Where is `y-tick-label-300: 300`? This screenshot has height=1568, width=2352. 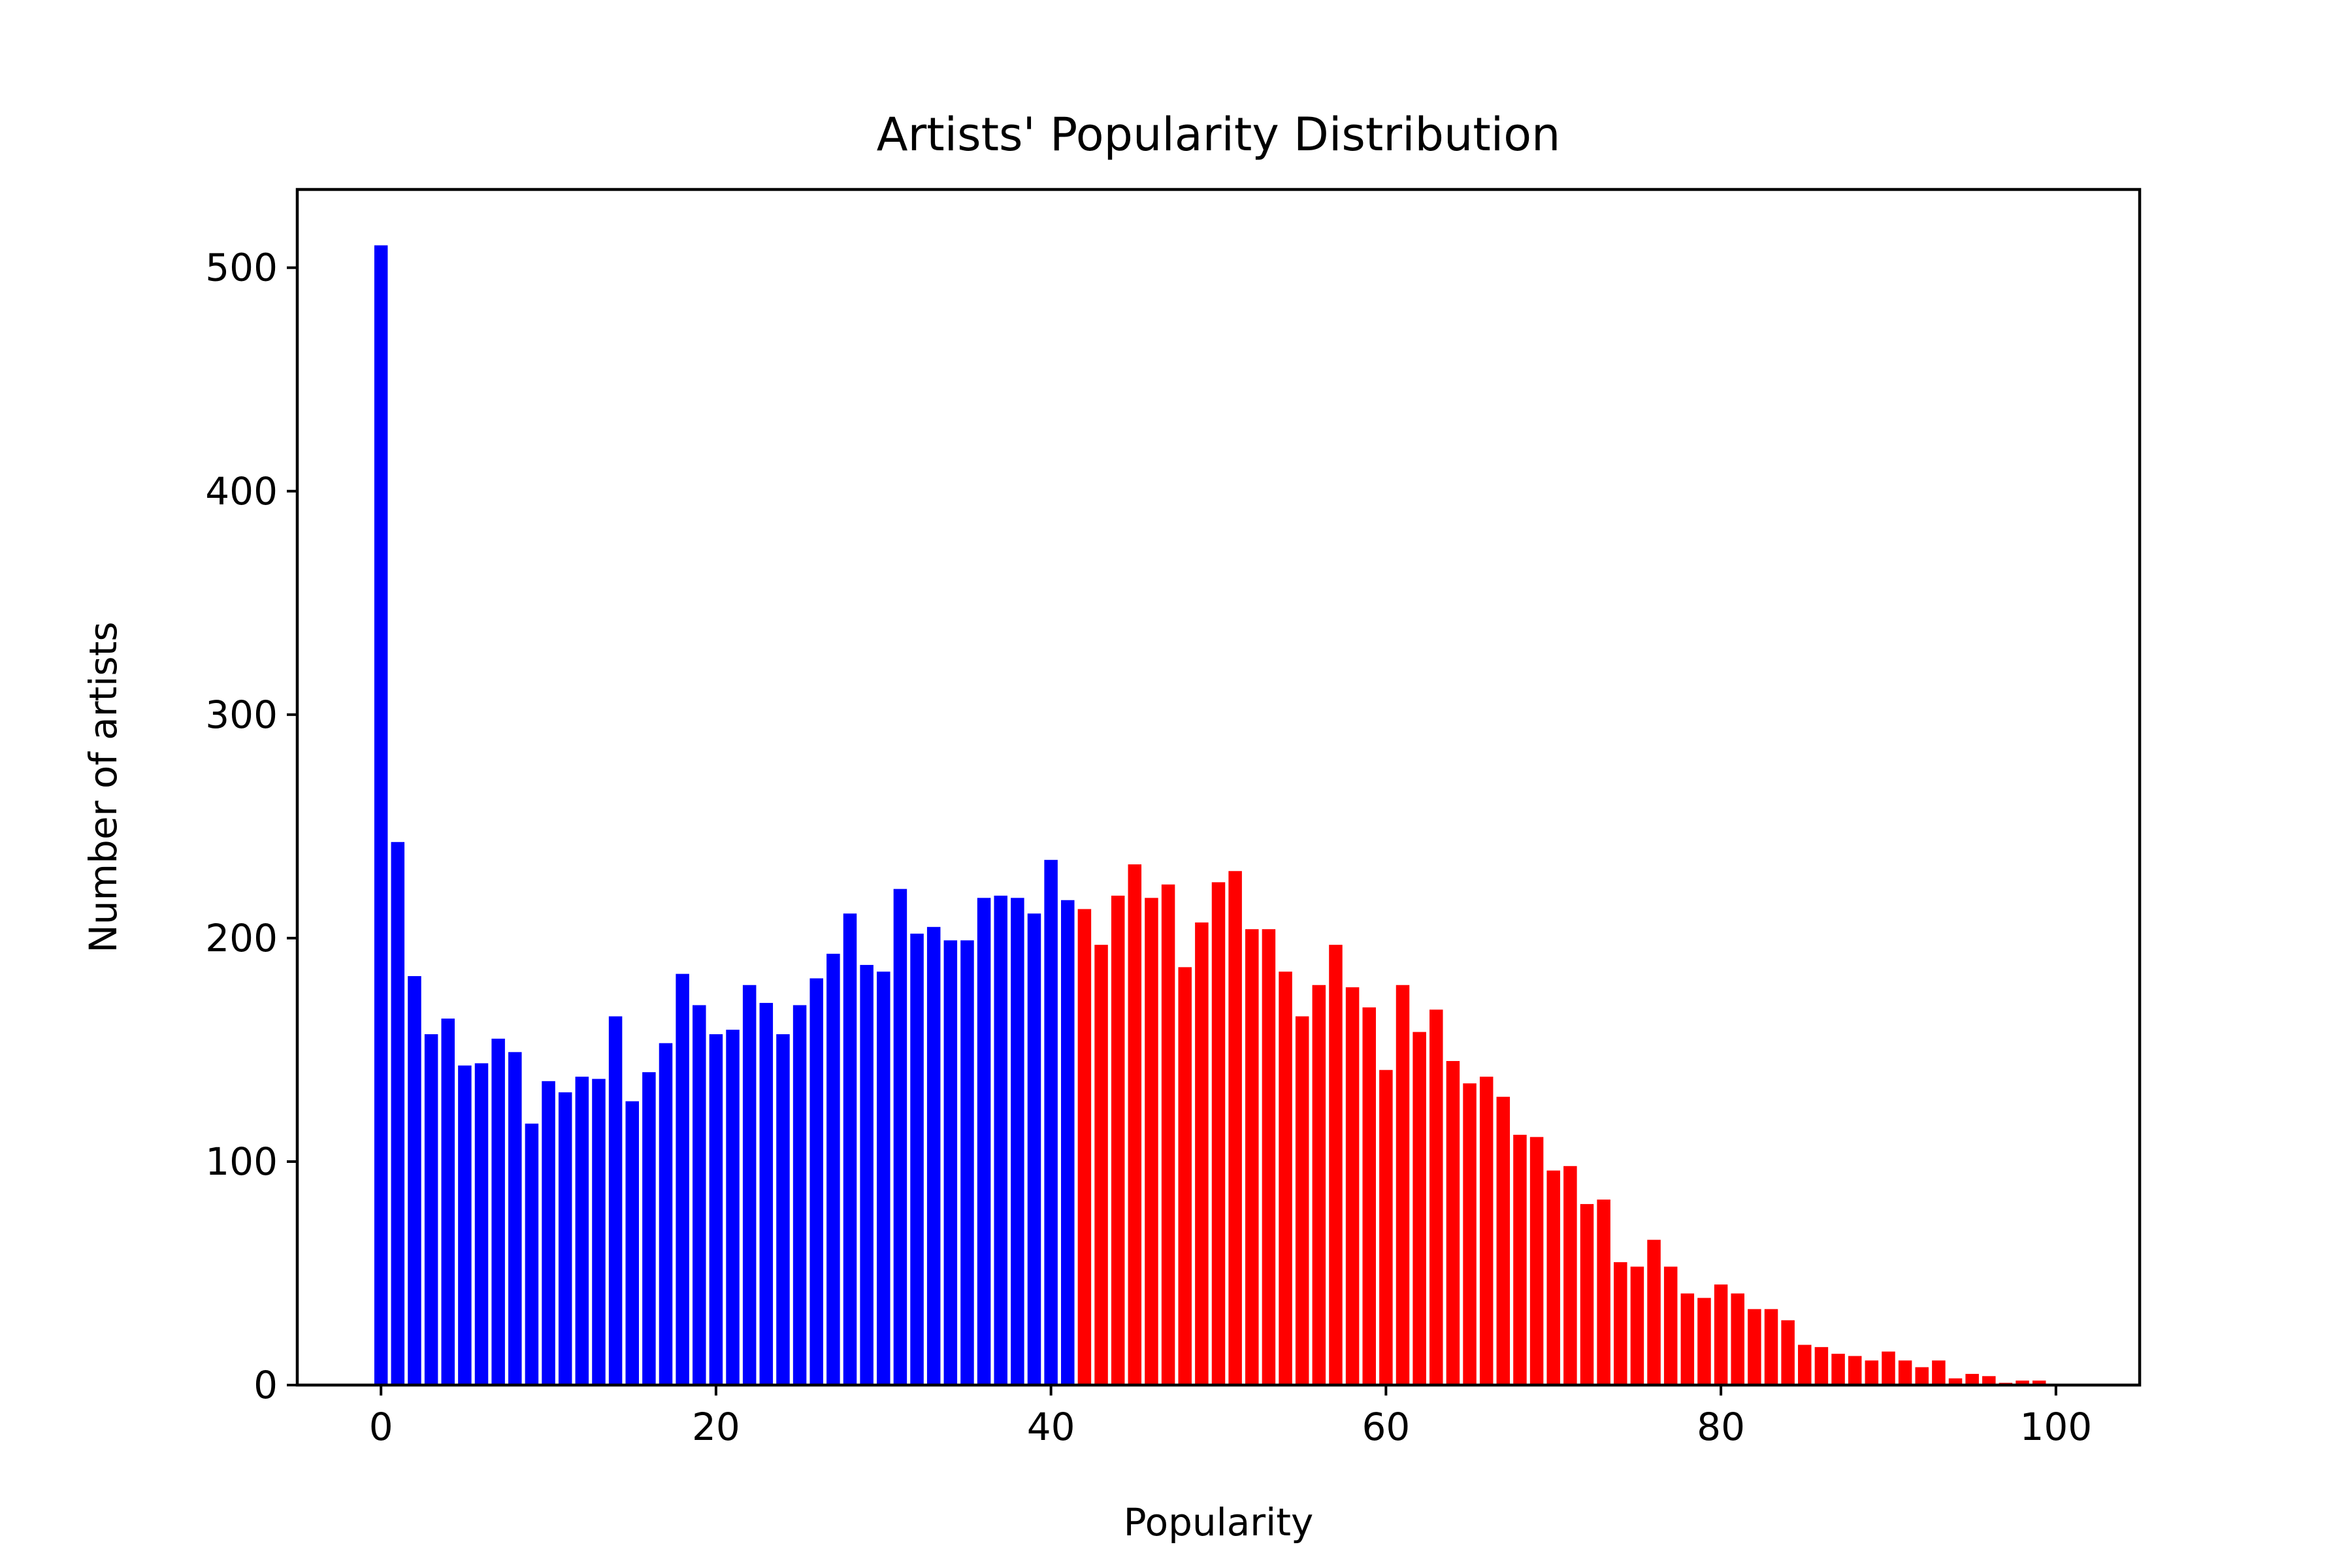
y-tick-label-300: 300 is located at coordinates (241, 715).